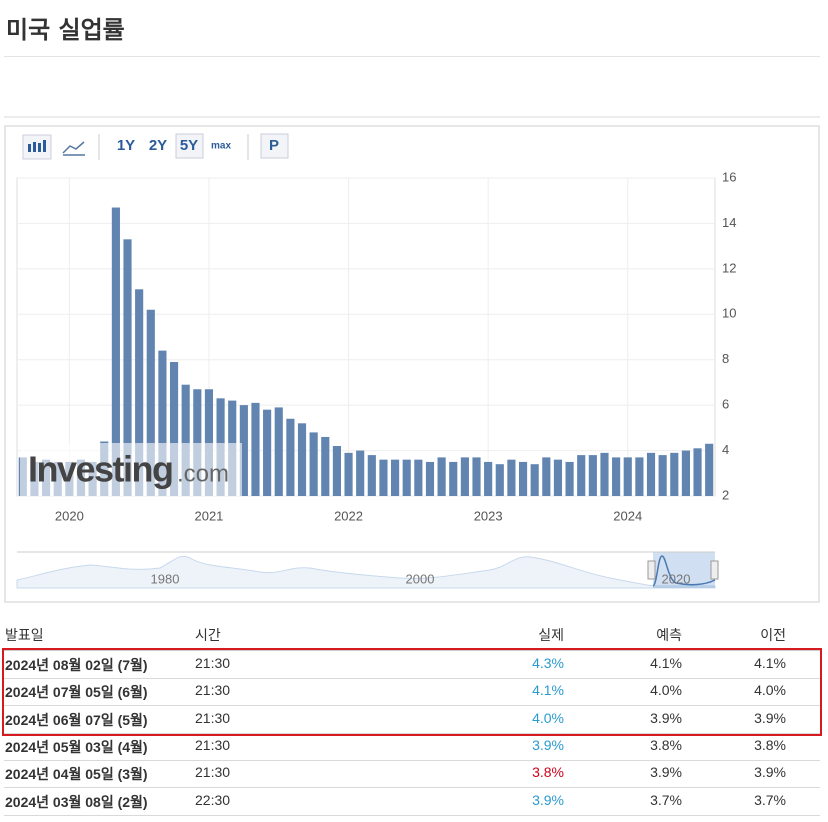 The image size is (828, 822). What do you see at coordinates (773, 635) in the screenshot?
I see `table-header: 이전` at bounding box center [773, 635].